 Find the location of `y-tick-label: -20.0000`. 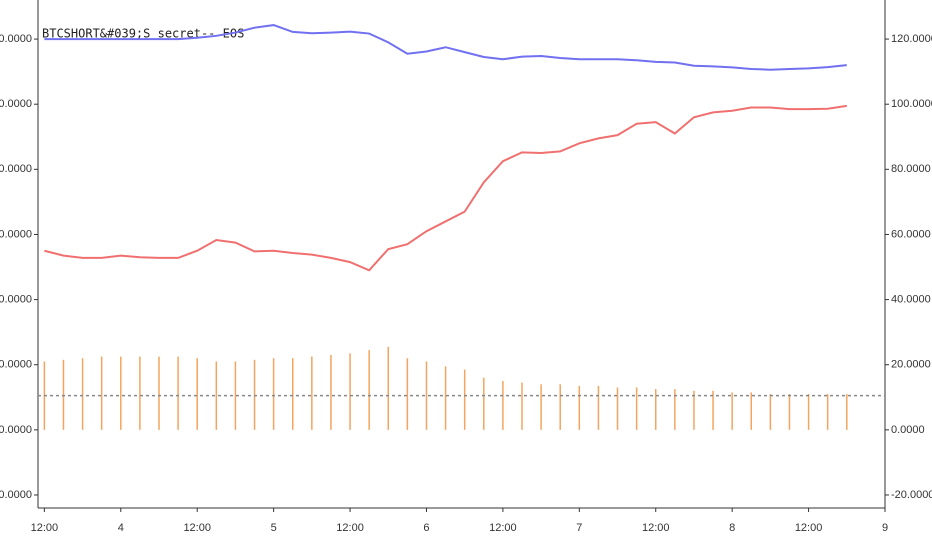

y-tick-label: -20.0000 is located at coordinates (16, 495).